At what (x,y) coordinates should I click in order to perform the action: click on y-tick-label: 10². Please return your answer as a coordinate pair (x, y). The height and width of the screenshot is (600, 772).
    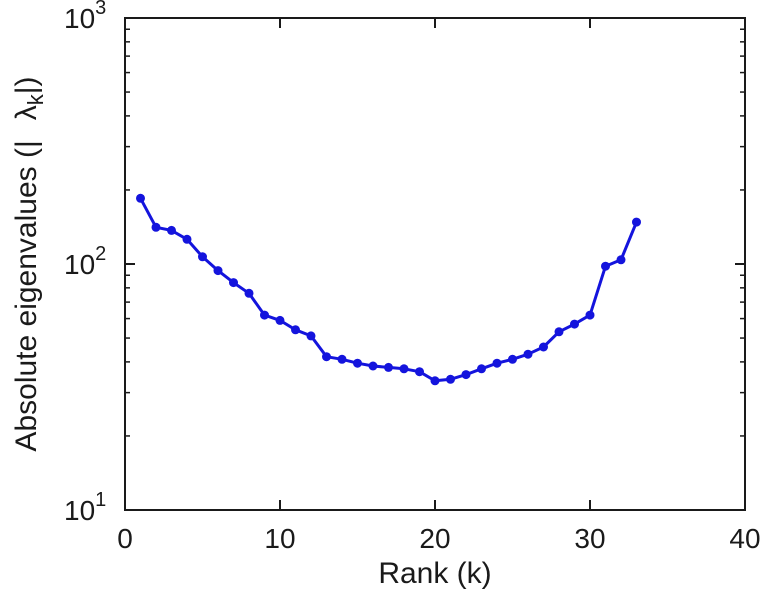
    Looking at the image, I should click on (85, 261).